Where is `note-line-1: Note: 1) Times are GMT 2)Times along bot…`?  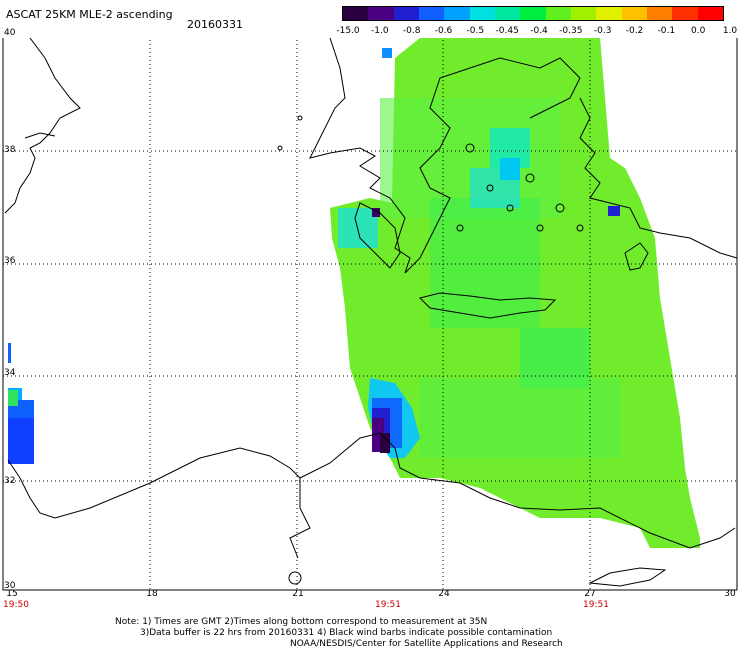 note-line-1: Note: 1) Times are GMT 2)Times along bot… is located at coordinates (301, 622).